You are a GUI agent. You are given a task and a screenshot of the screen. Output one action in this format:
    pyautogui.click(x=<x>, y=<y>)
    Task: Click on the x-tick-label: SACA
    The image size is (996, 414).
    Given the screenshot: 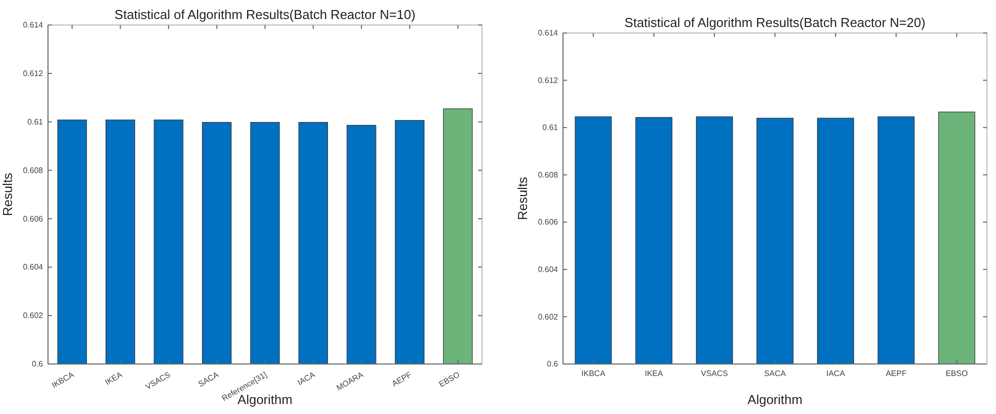 What is the action you would take?
    pyautogui.click(x=775, y=373)
    